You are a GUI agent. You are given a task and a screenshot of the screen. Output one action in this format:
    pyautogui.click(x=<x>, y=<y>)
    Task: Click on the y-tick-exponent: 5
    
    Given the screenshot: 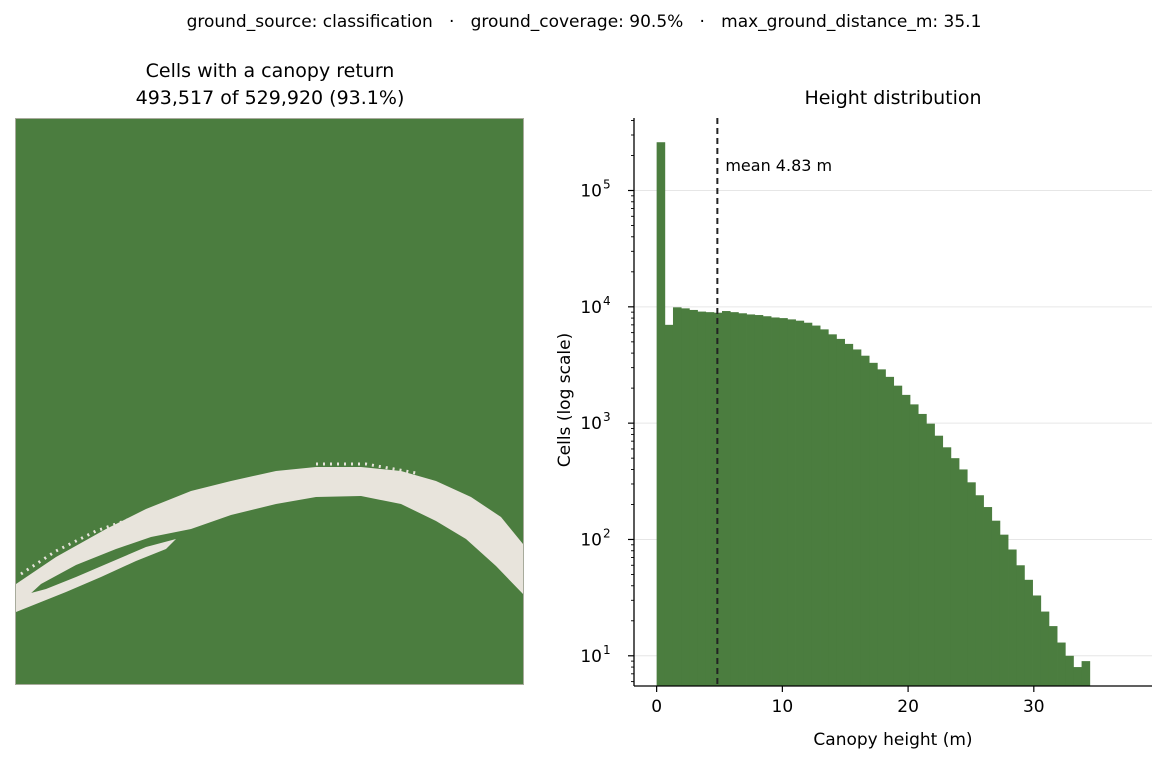 What is the action you would take?
    pyautogui.click(x=607, y=184)
    